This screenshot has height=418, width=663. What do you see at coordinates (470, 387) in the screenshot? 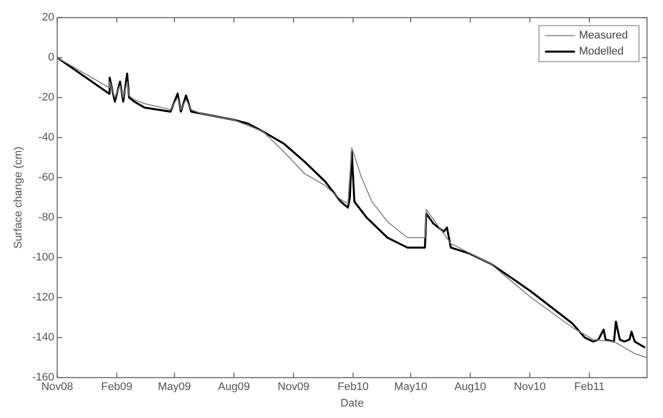
I see `x-tick-label: Aug10` at bounding box center [470, 387].